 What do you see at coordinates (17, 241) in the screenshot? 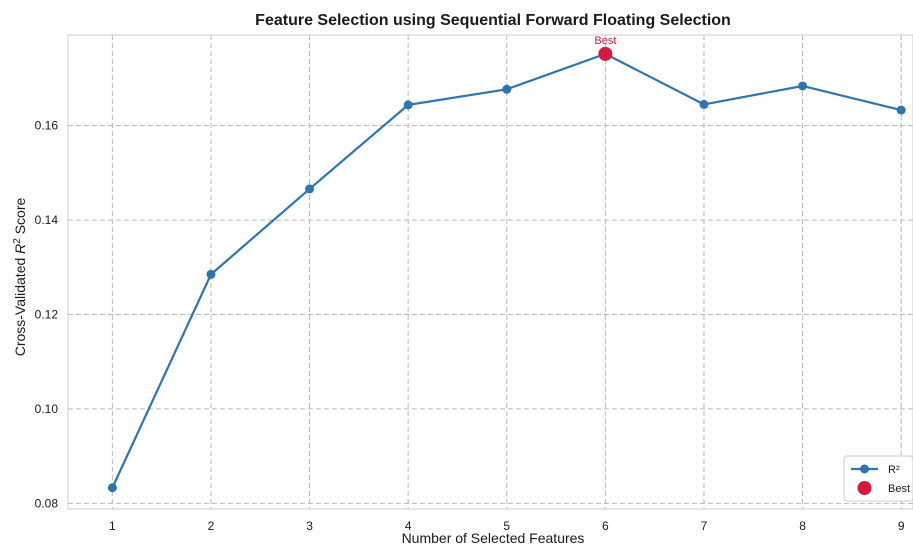
I see `y-label-superscript: 2` at bounding box center [17, 241].